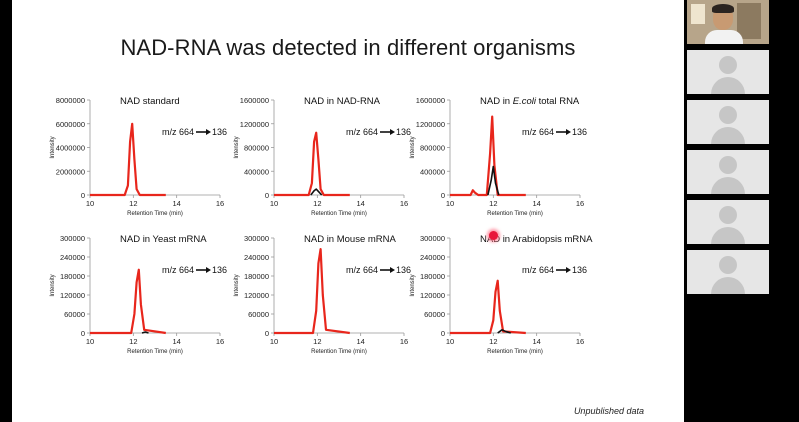  What do you see at coordinates (254, 124) in the screenshot?
I see `y-tick-label: 1200000` at bounding box center [254, 124].